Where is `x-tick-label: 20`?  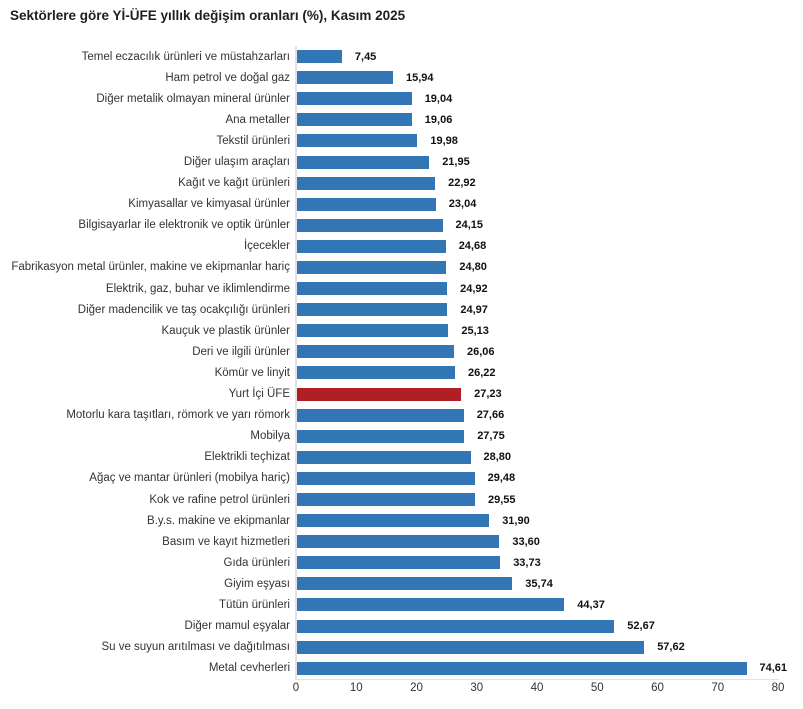 x-tick-label: 20 is located at coordinates (416, 688).